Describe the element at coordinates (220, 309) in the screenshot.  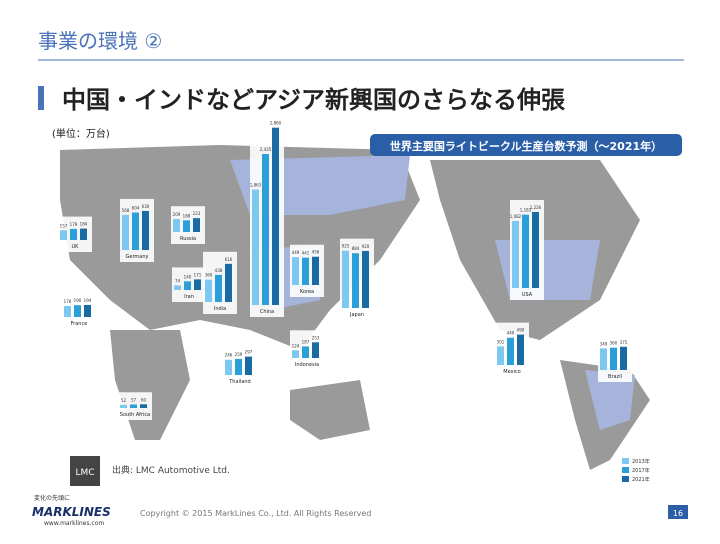
I see `country-label: India` at that location.